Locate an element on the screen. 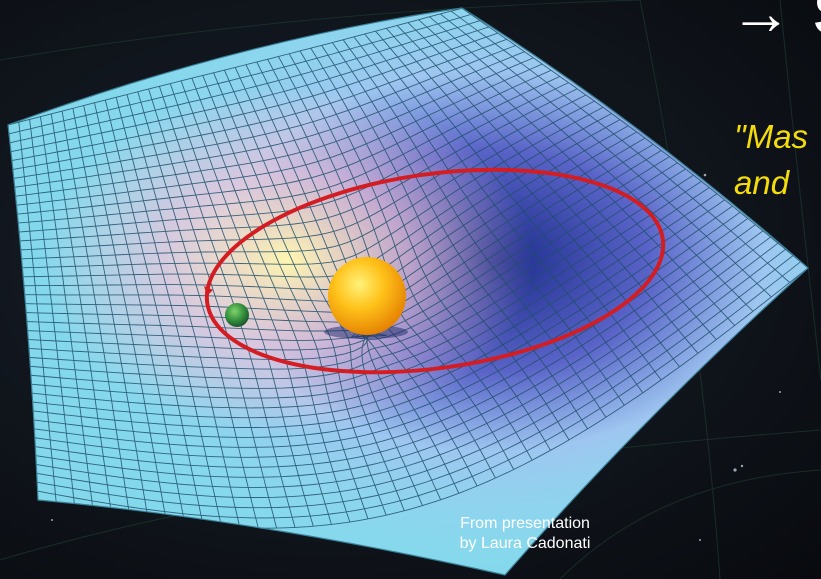 The height and width of the screenshot is (579, 821). sun-icon is located at coordinates (367, 296).